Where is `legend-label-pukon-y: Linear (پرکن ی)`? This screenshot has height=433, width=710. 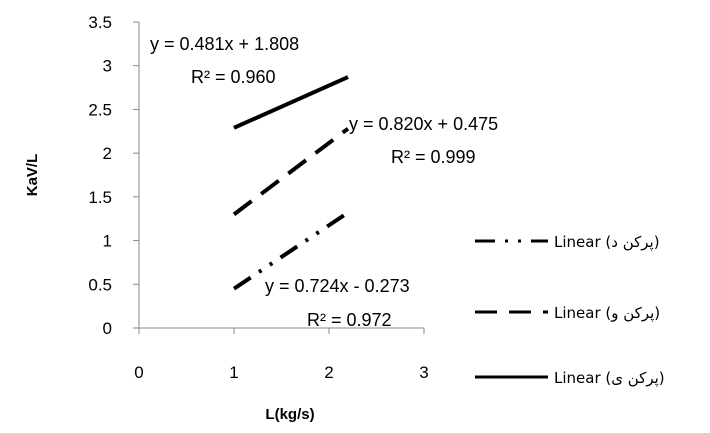 legend-label-pukon-y: Linear (پرکن ی) is located at coordinates (609, 378).